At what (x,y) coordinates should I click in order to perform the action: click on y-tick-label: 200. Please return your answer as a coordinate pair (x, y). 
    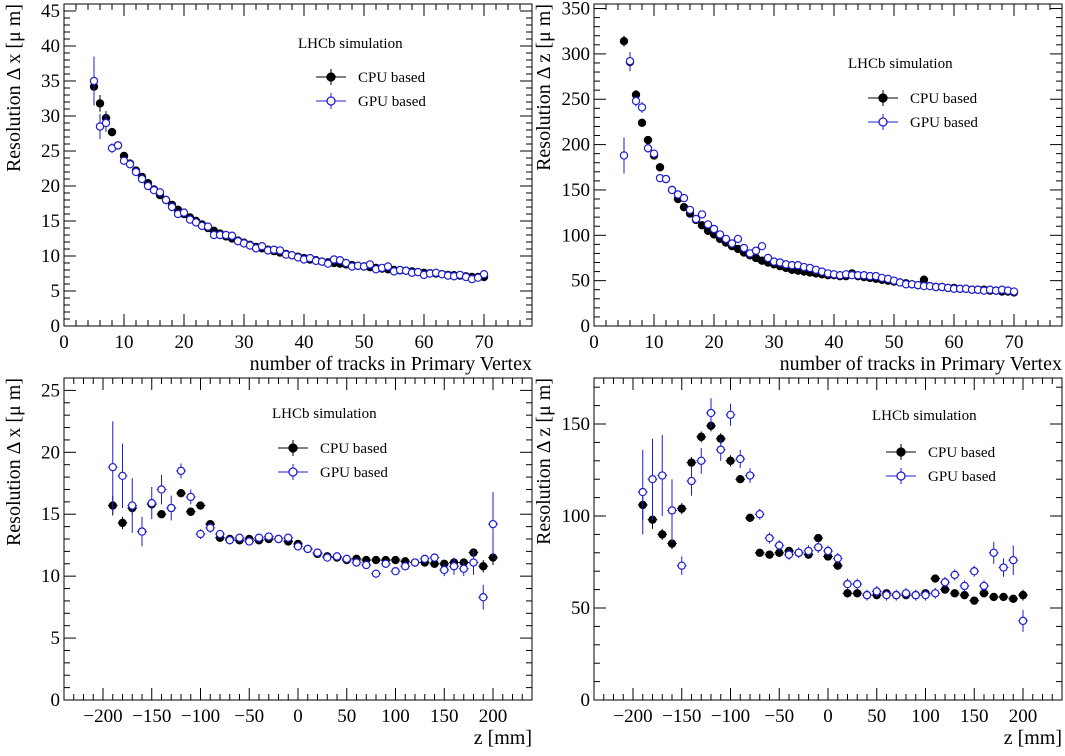
    Looking at the image, I should click on (576, 145).